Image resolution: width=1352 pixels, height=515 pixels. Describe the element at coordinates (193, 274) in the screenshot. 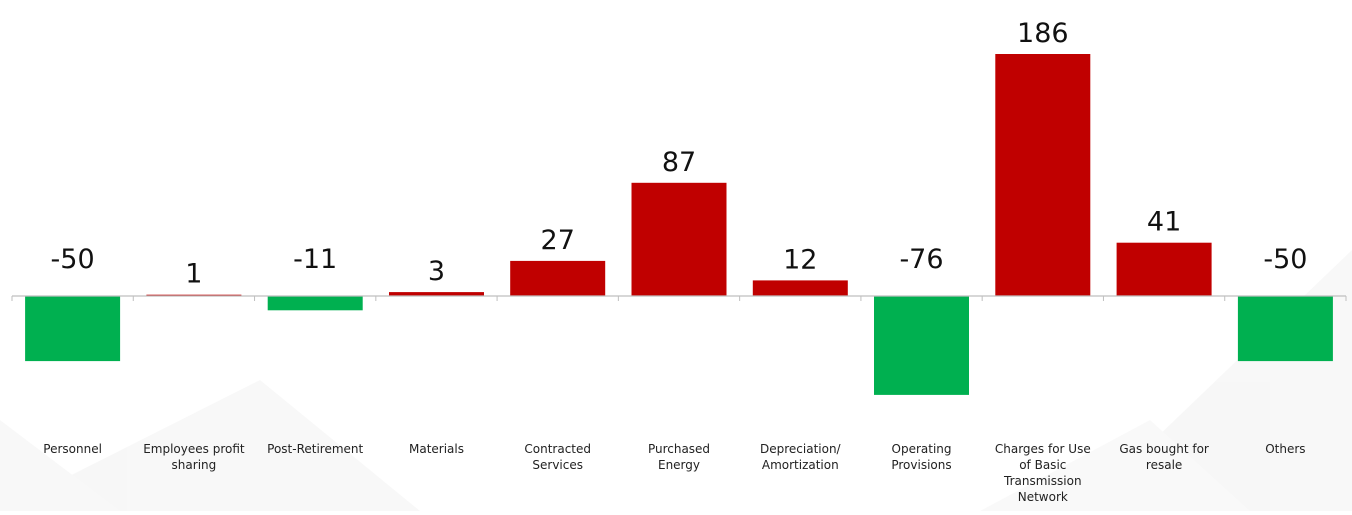

I see `data-label-employees-profit-sharing: 1` at that location.